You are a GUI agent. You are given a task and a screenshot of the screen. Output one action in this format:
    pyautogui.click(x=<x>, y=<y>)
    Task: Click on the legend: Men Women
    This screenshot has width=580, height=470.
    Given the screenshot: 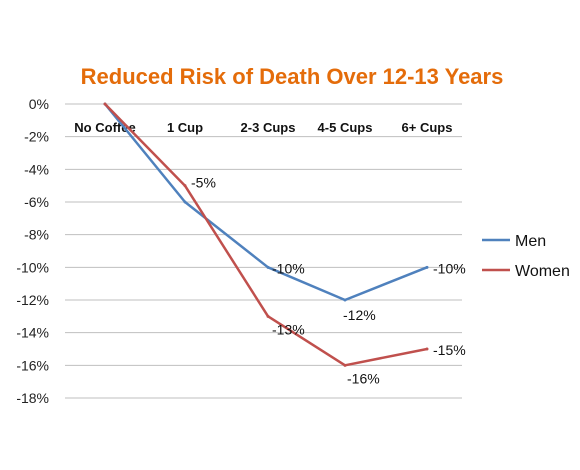 What is the action you would take?
    pyautogui.click(x=526, y=256)
    